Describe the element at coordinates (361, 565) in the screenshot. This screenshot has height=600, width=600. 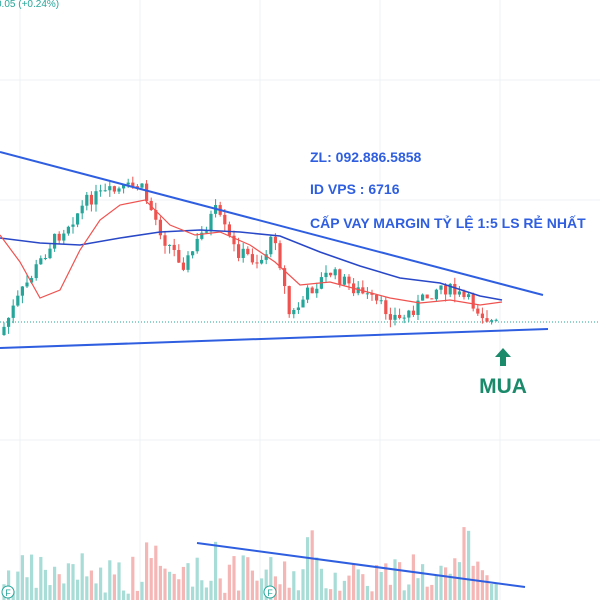
I see `trend-line` at that location.